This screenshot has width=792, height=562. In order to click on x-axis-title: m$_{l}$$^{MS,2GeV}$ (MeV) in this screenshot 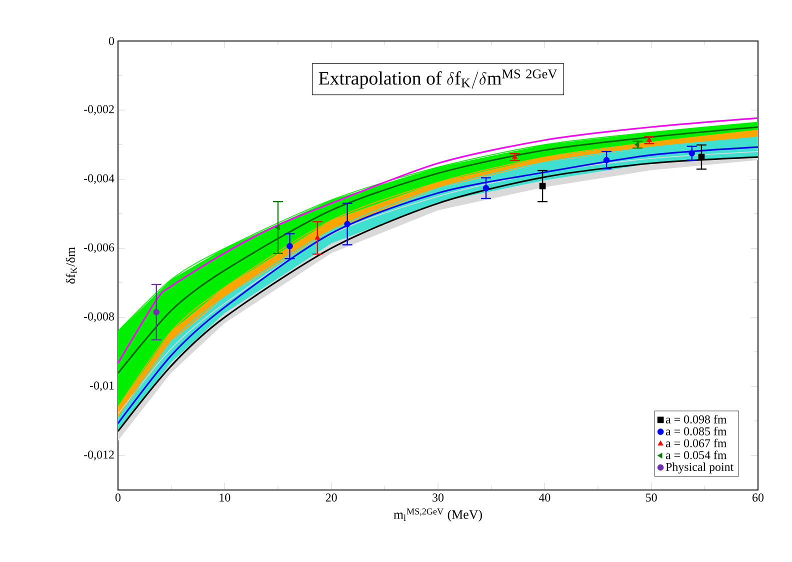, I will do `click(438, 515)`.